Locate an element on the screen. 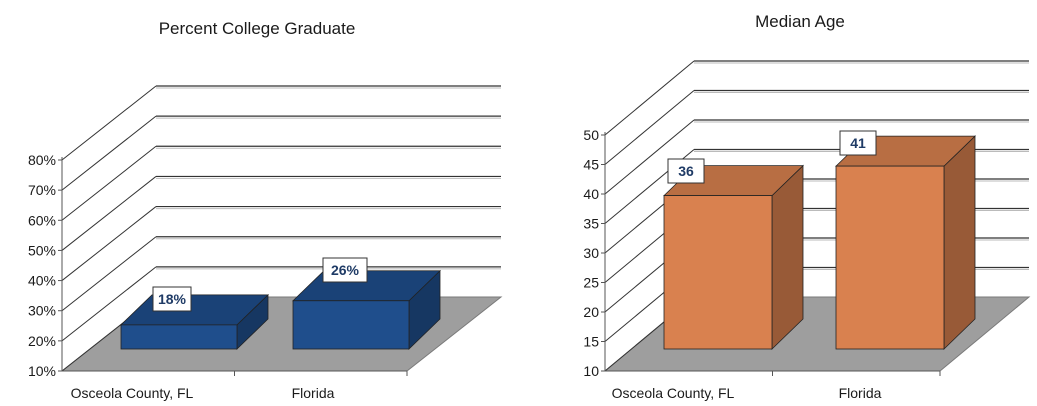  y-tick-label: 30 is located at coordinates (591, 253).